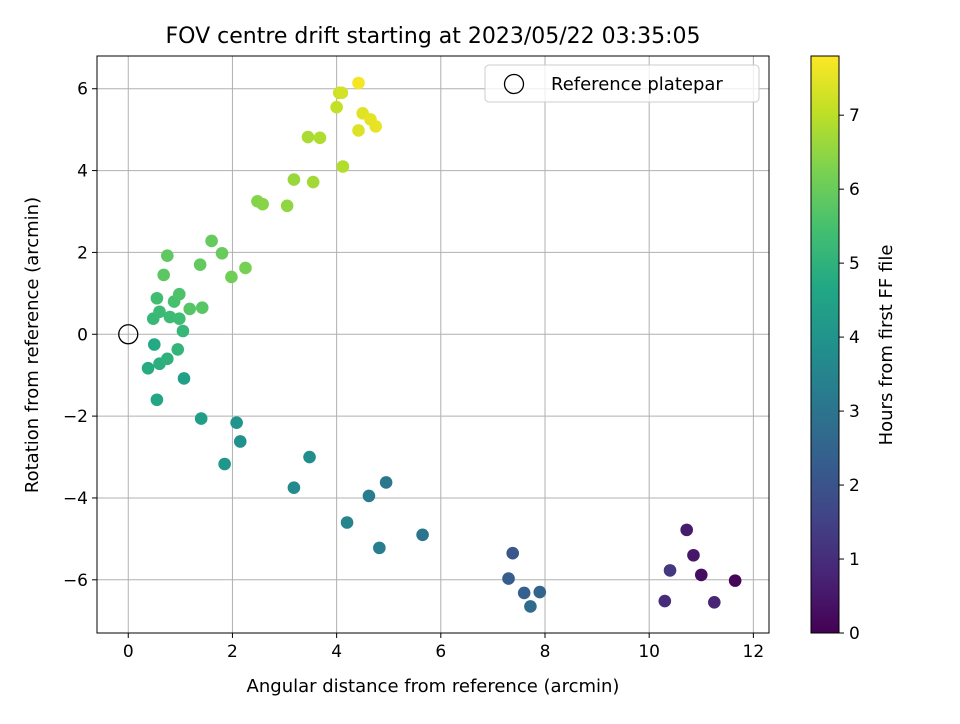 This screenshot has height=724, width=960. I want to click on colorbar-tick-label: 2, so click(854, 486).